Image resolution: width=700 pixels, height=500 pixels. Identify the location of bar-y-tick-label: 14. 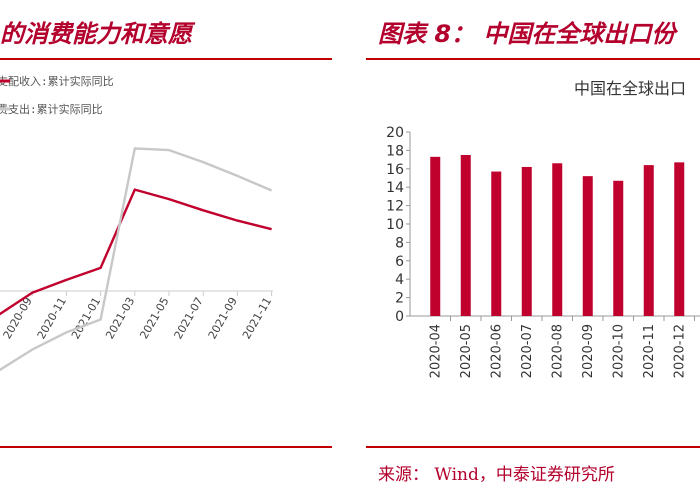
(395, 188).